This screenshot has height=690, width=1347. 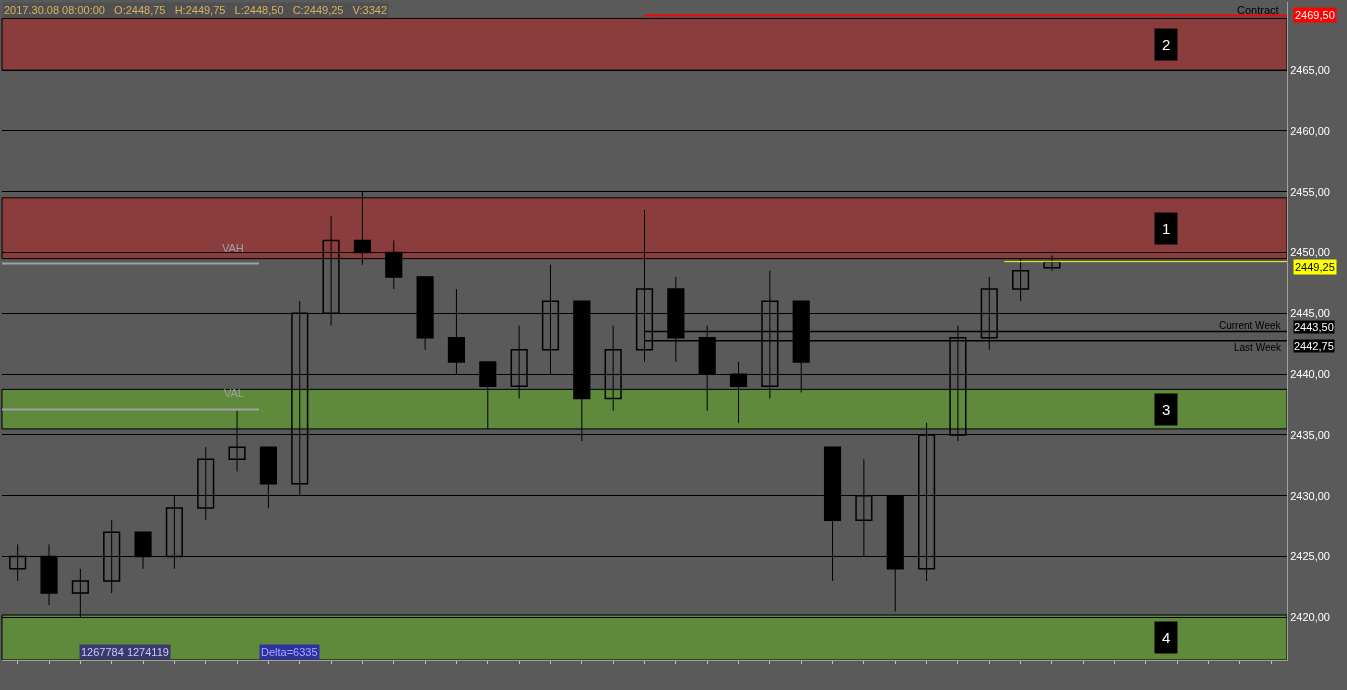 I want to click on band-label: 3, so click(x=1166, y=409).